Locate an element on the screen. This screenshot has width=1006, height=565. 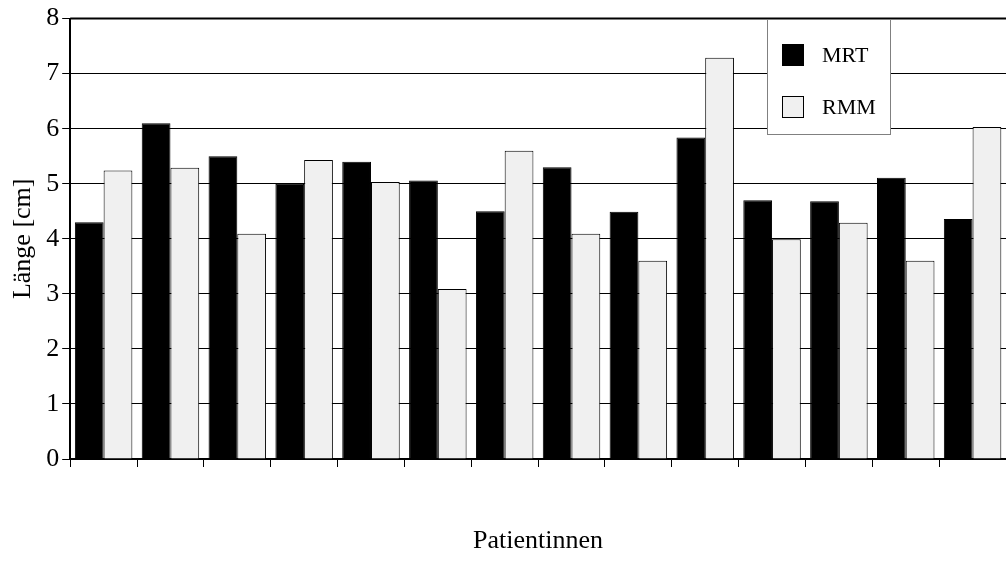
y-tick-label: 8 is located at coordinates (53, 17).